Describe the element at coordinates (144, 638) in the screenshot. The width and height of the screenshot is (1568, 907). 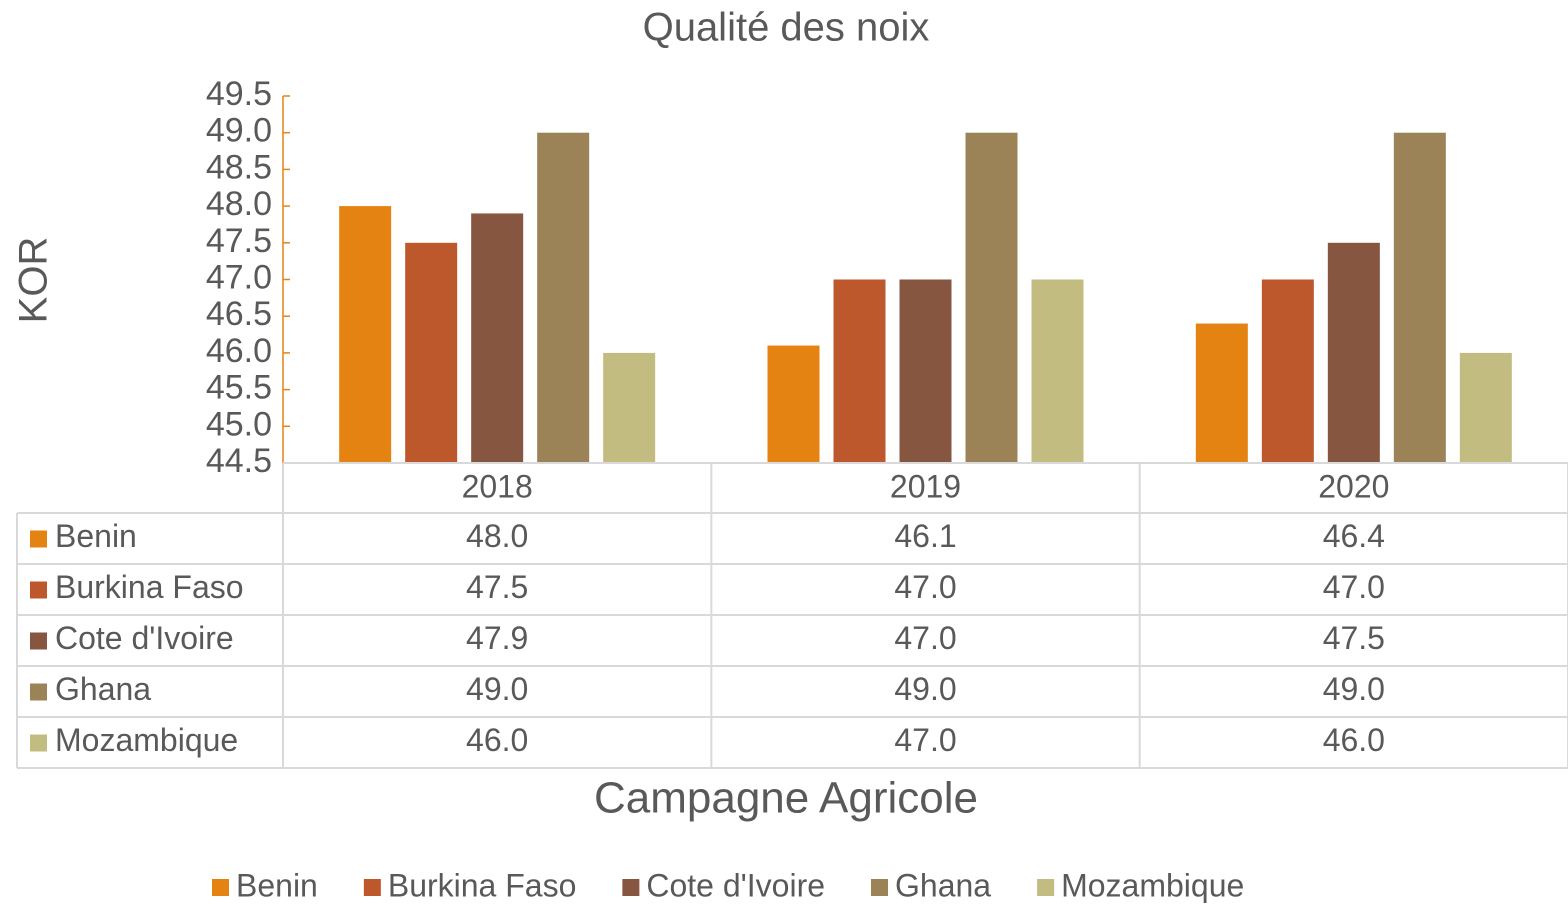
I see `table-row-label: Cote d'Ivoire` at that location.